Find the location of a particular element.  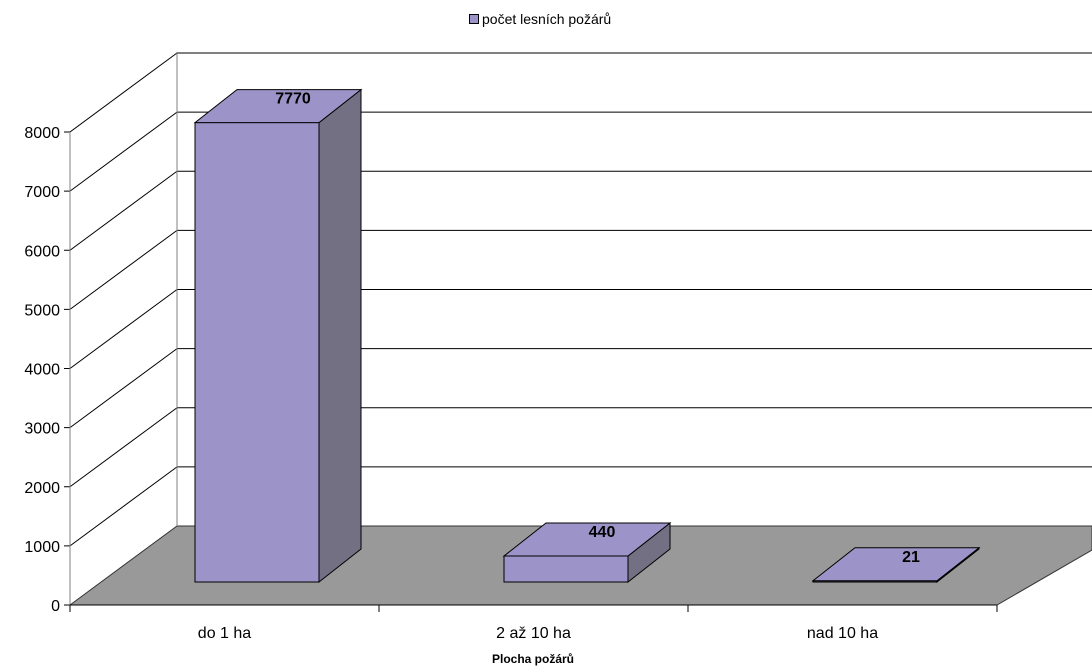

x-tick-label: 2 až 10 ha is located at coordinates (533, 633).